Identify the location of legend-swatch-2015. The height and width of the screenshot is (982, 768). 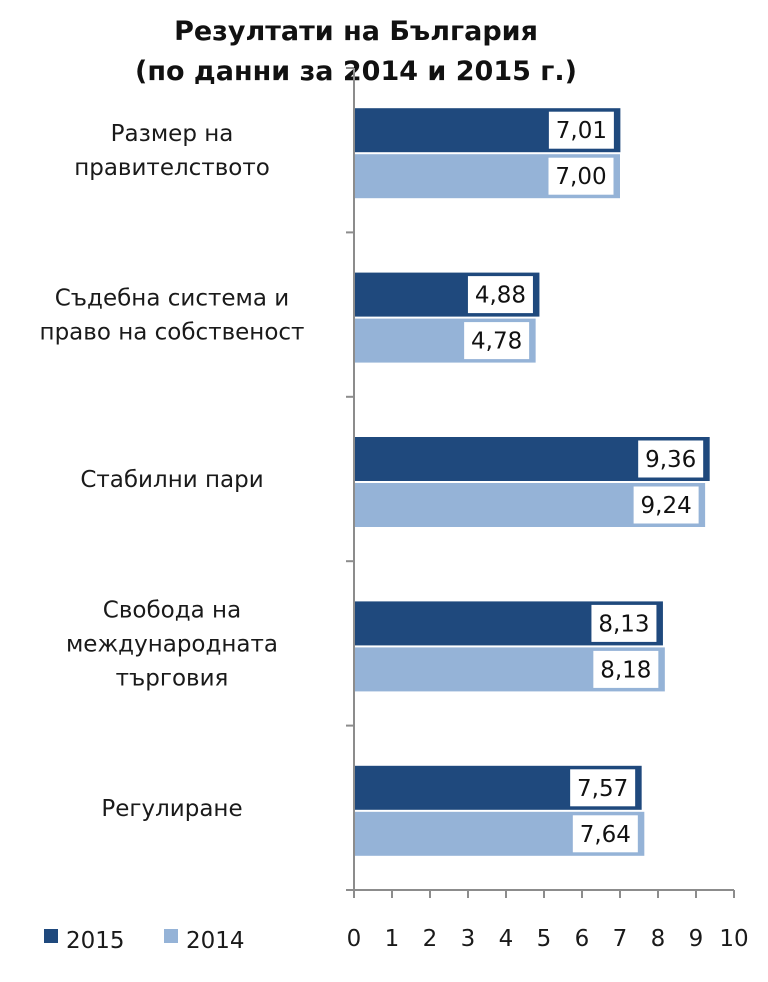
(51, 936).